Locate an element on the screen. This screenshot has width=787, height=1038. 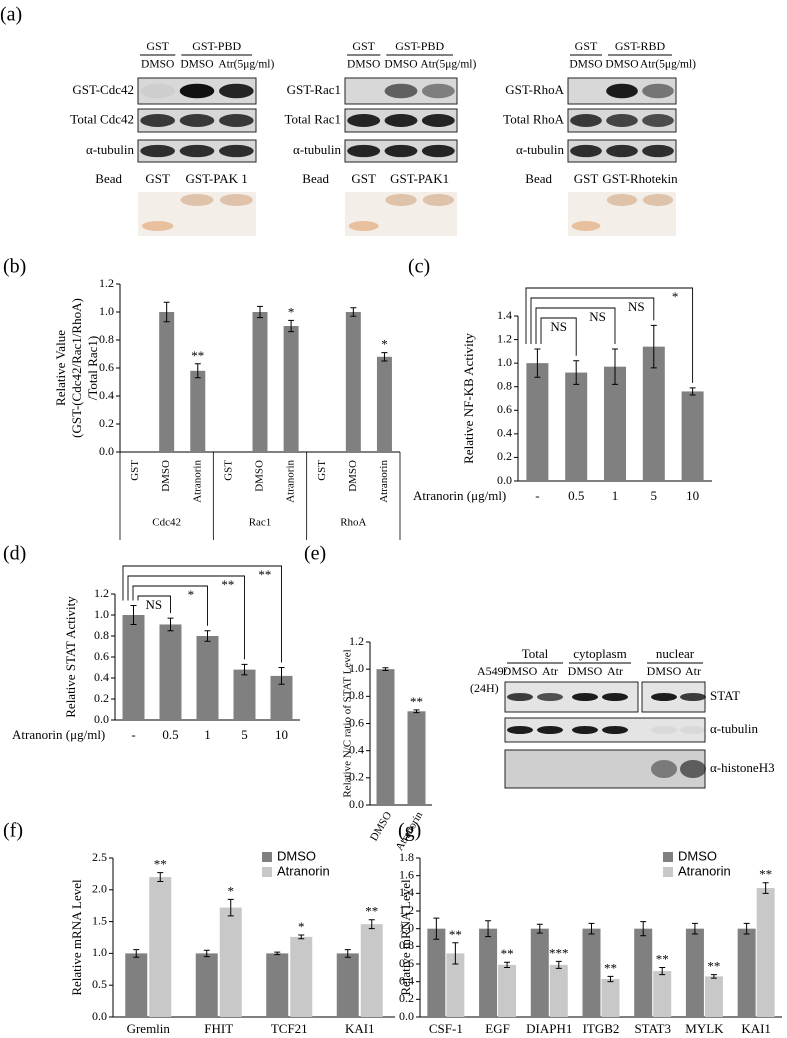
y-axis-label: Relative mRNA Level is located at coordinates (405, 937).